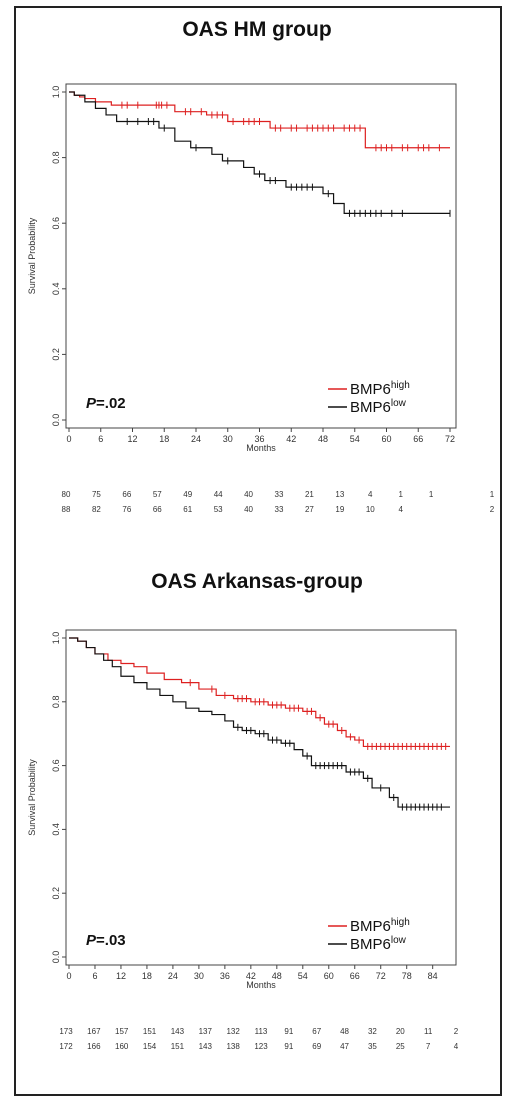  I want to click on risk-table-cell: 10, so click(370, 509).